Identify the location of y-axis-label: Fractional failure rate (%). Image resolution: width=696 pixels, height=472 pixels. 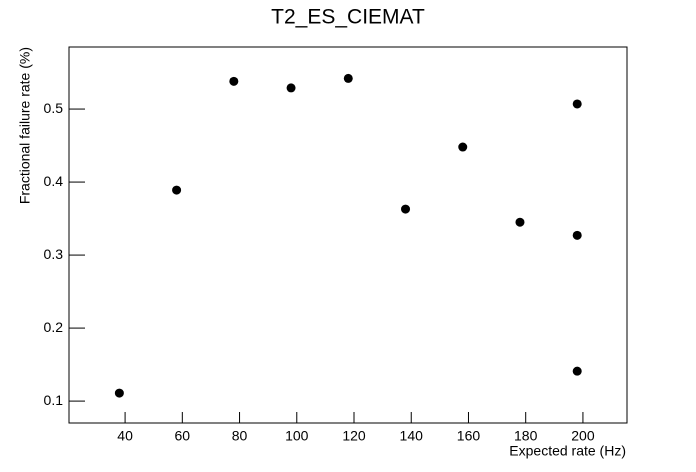
(25, 125).